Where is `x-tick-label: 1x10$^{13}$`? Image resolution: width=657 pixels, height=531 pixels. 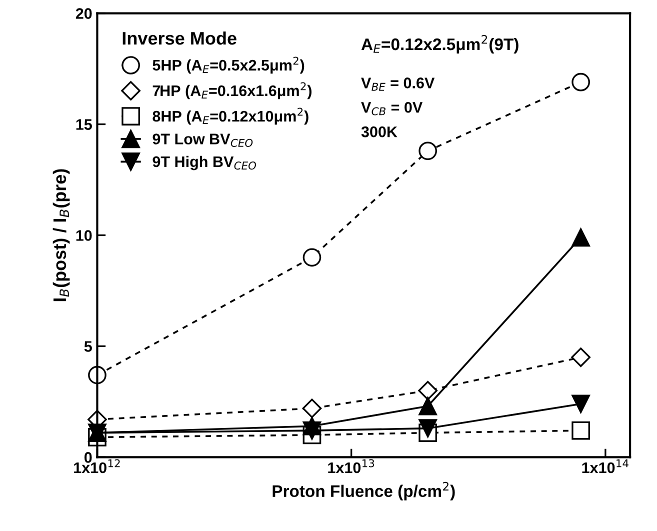
x-tick-label: 1x10$^{13}$ is located at coordinates (351, 466).